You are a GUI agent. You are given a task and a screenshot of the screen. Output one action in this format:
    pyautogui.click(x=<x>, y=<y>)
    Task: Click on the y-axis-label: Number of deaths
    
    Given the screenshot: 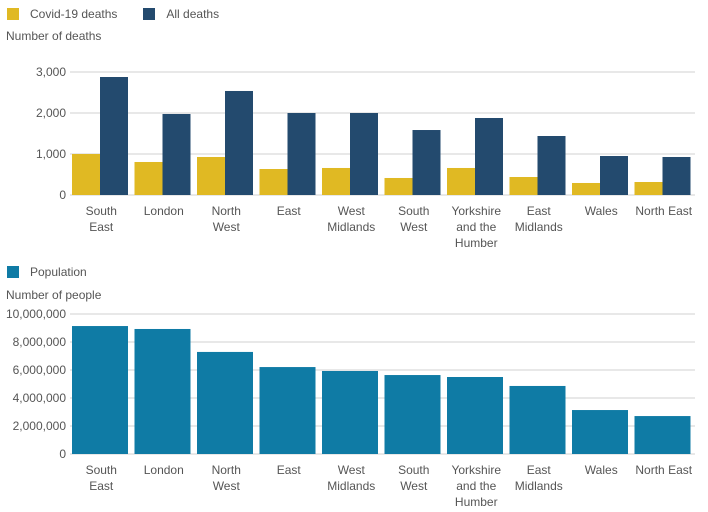 What is the action you would take?
    pyautogui.click(x=54, y=36)
    